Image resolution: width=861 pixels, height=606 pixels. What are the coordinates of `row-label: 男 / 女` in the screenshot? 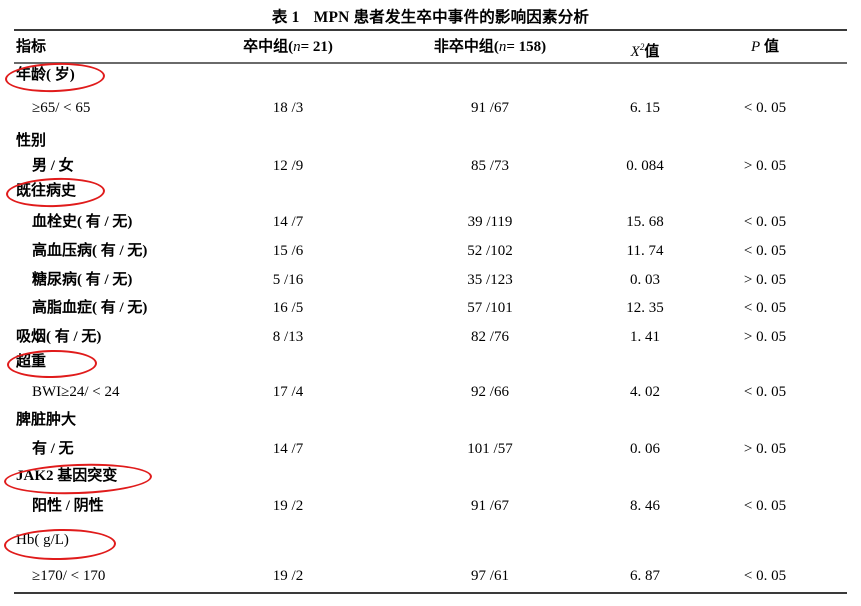 It's located at (53, 166).